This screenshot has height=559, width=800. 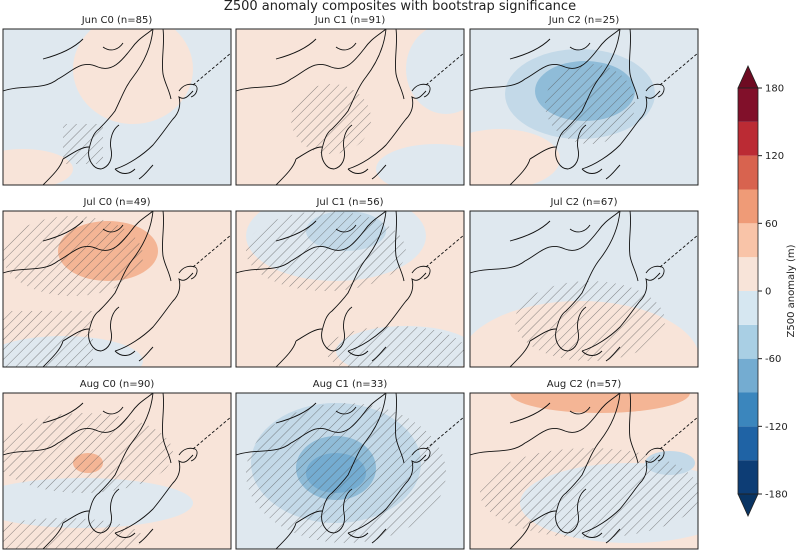 I want to click on colorbar-tick-label: 120, so click(x=774, y=156).